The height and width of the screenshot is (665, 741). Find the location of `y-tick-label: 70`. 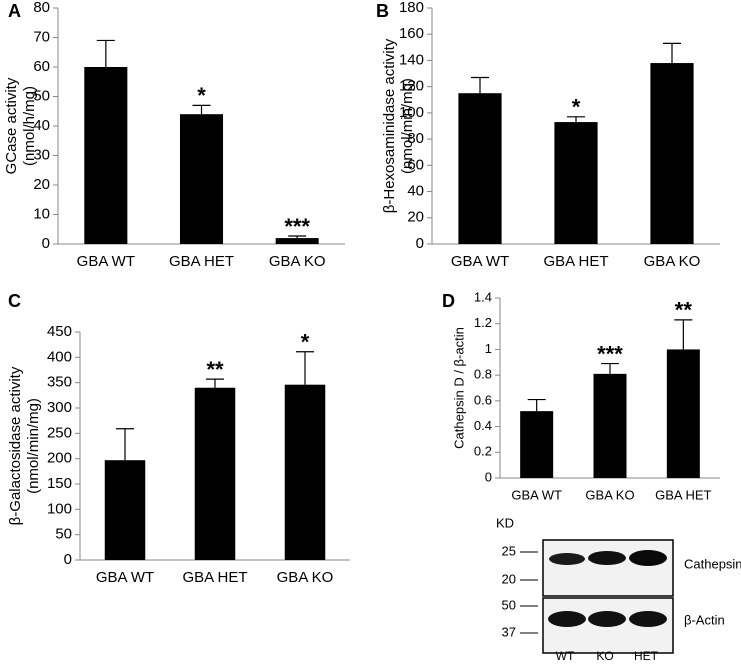

y-tick-label: 70 is located at coordinates (41, 36).